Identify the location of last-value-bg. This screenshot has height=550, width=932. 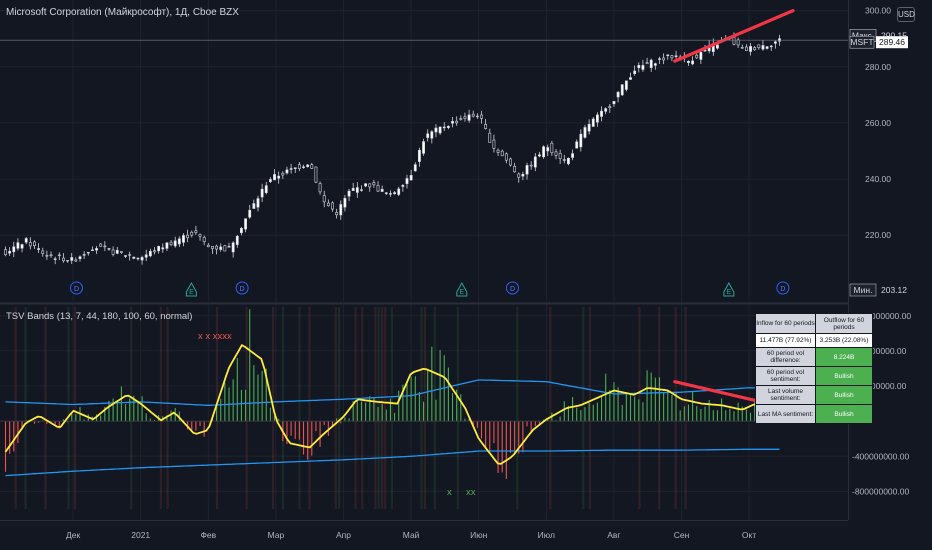
(892, 42).